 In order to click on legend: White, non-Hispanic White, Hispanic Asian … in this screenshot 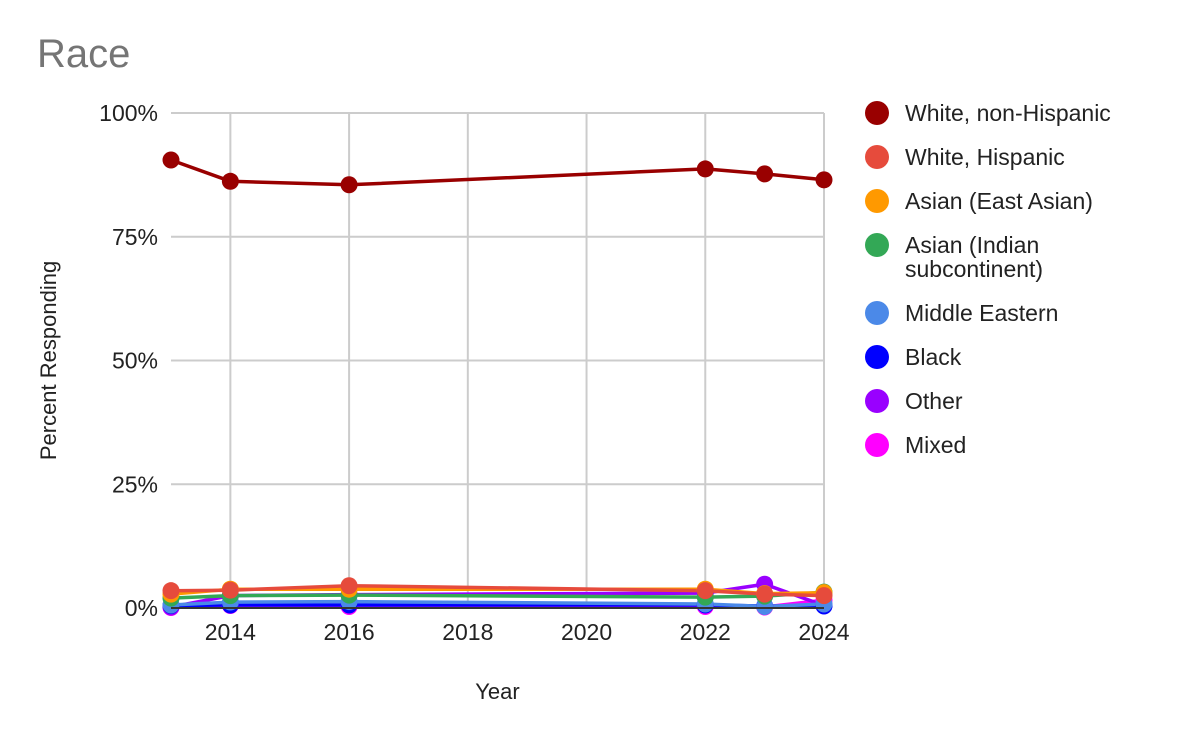, I will do `click(988, 279)`.